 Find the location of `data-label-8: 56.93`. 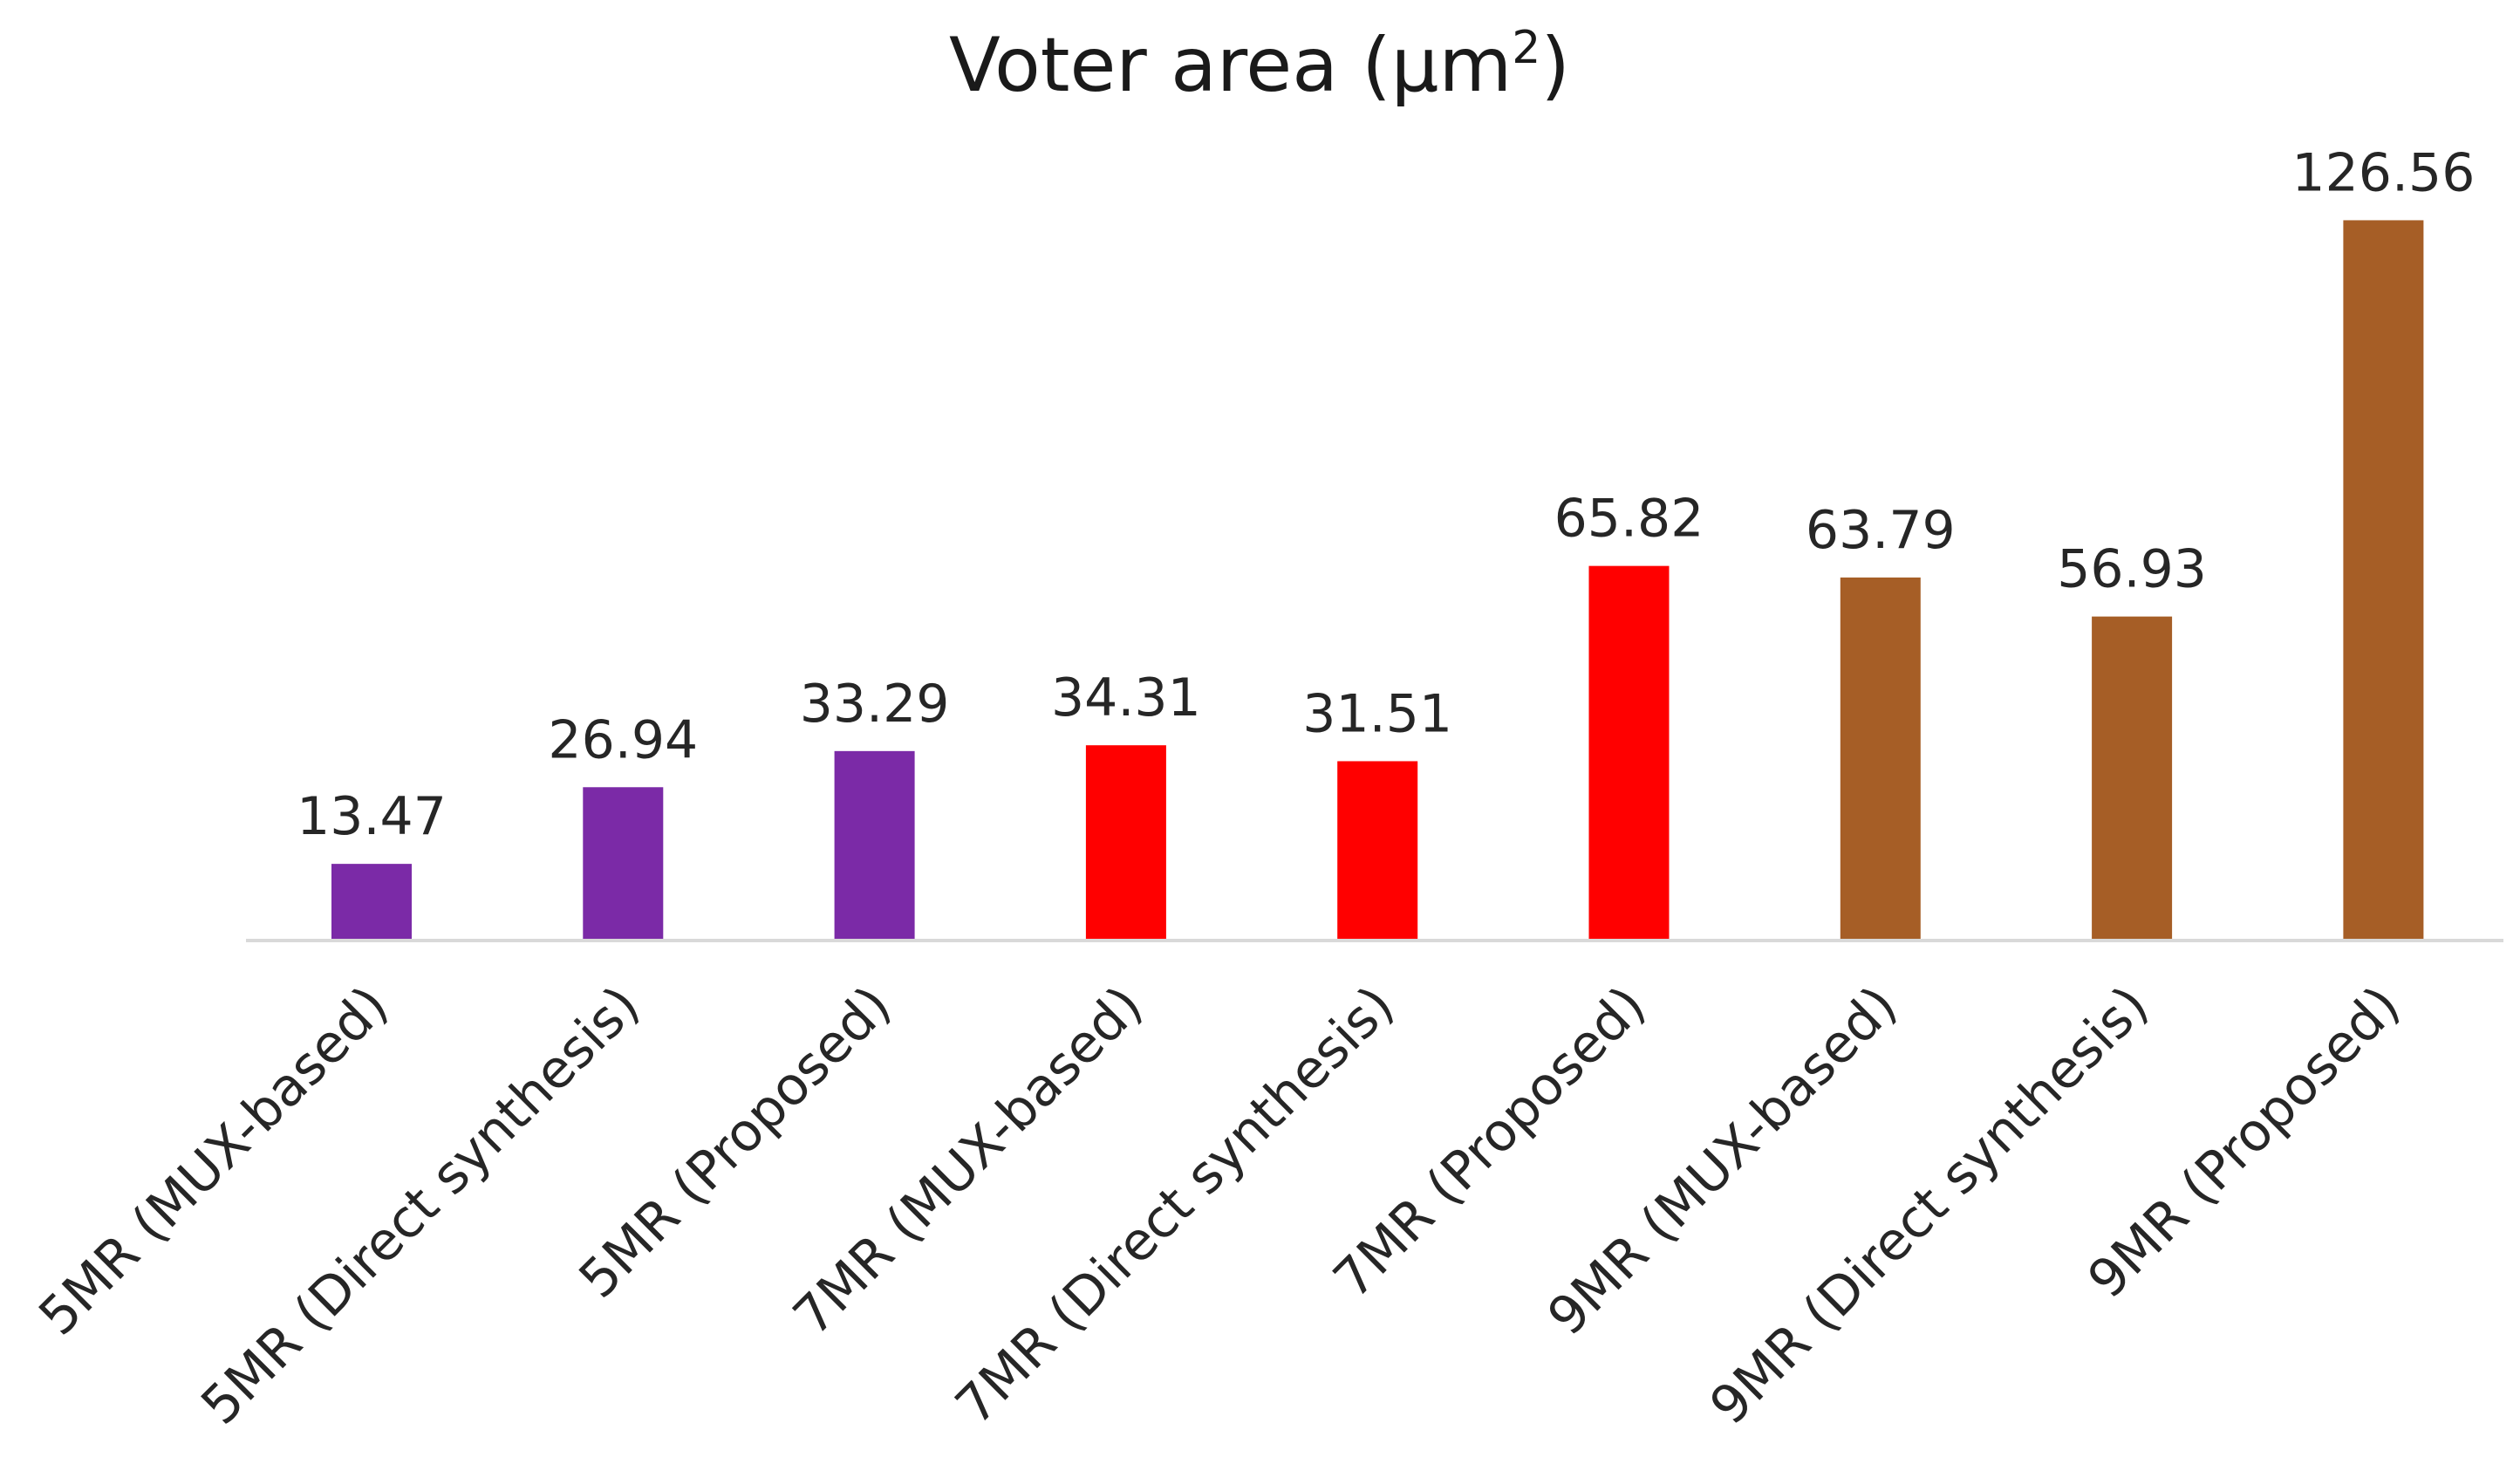

data-label-8: 56.93 is located at coordinates (2132, 569).